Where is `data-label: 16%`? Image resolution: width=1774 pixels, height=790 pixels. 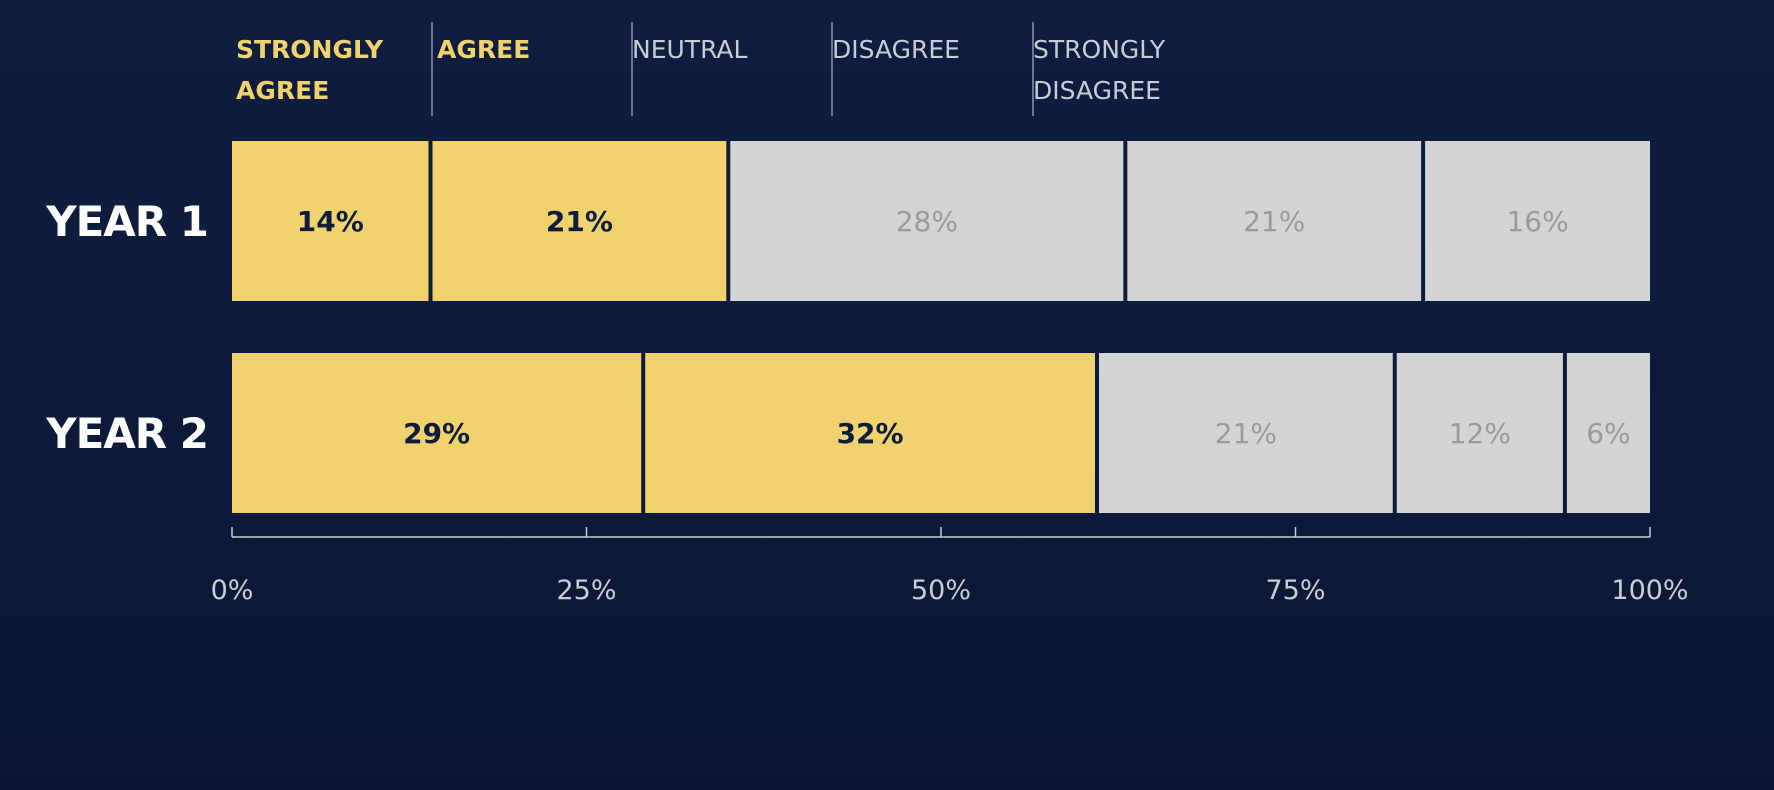
data-label: 16% is located at coordinates (1537, 221).